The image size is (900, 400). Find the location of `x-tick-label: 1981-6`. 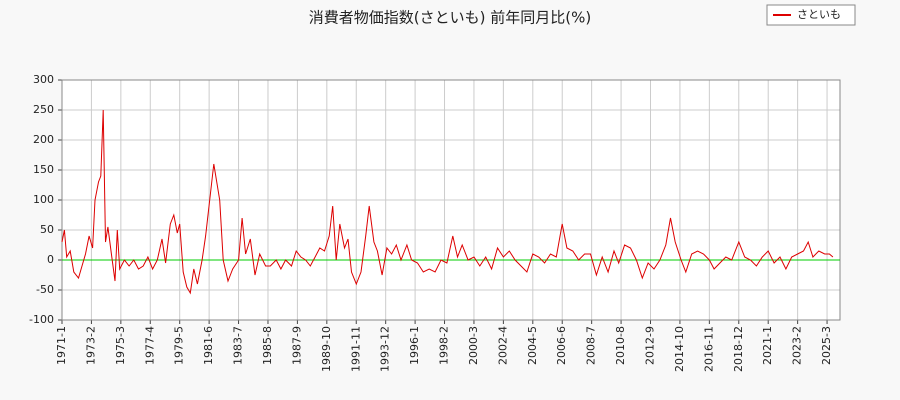

x-tick-label: 1981-6 is located at coordinates (208, 345).